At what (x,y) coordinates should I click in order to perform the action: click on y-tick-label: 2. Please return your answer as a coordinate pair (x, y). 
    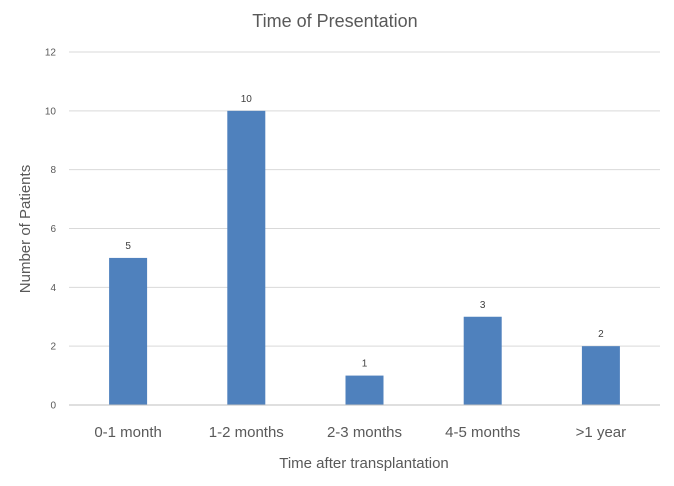
    Looking at the image, I should click on (53, 347).